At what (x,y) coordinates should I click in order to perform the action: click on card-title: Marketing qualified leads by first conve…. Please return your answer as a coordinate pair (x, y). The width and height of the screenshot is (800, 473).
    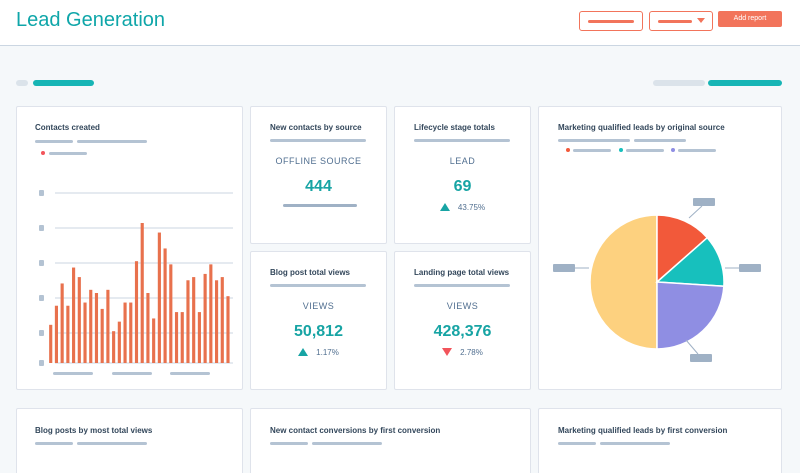
    Looking at the image, I should click on (643, 430).